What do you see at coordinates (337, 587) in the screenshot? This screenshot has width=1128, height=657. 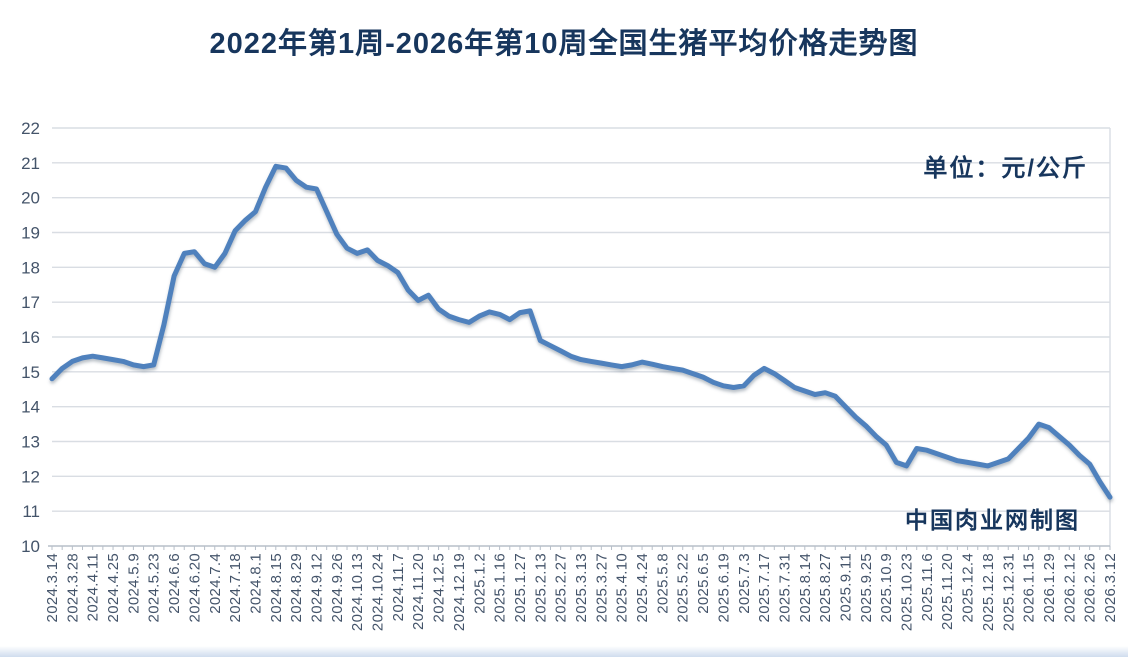 I see `x-tick-label: 2024.9.26` at bounding box center [337, 587].